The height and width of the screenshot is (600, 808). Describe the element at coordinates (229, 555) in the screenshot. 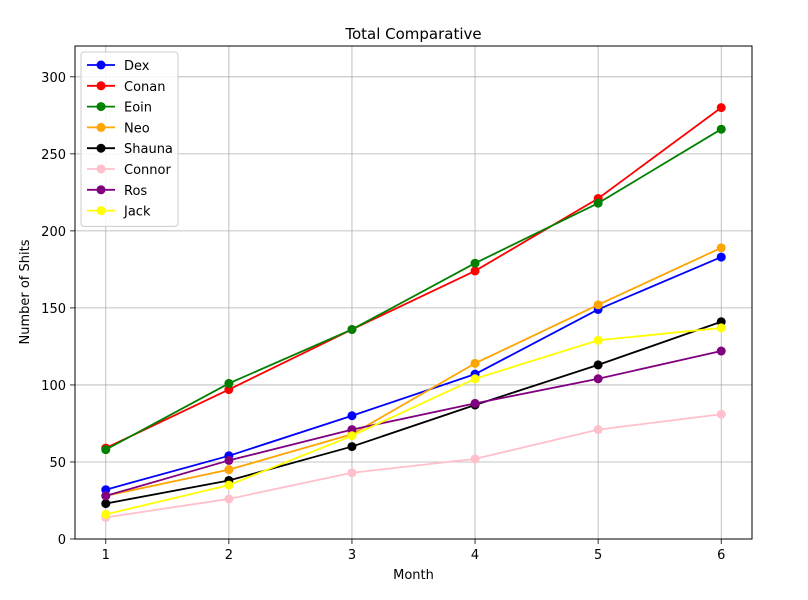

I see `x-tick-label: 2` at that location.